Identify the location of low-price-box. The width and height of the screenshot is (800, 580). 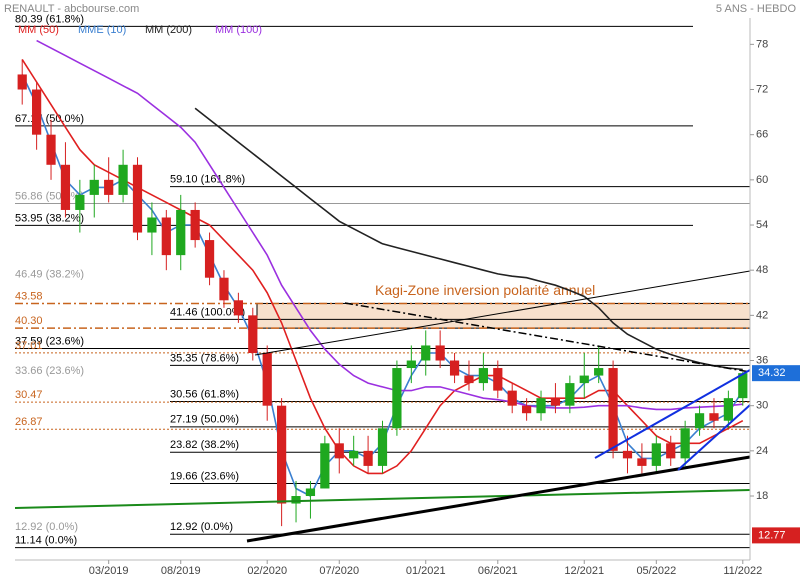
(776, 535).